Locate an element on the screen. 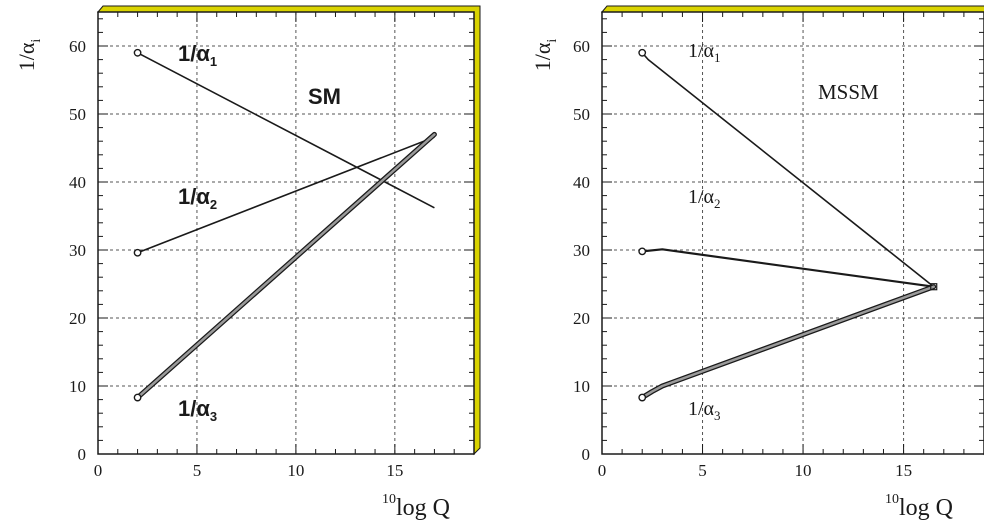  series-alpha3-line is located at coordinates (787, 342).